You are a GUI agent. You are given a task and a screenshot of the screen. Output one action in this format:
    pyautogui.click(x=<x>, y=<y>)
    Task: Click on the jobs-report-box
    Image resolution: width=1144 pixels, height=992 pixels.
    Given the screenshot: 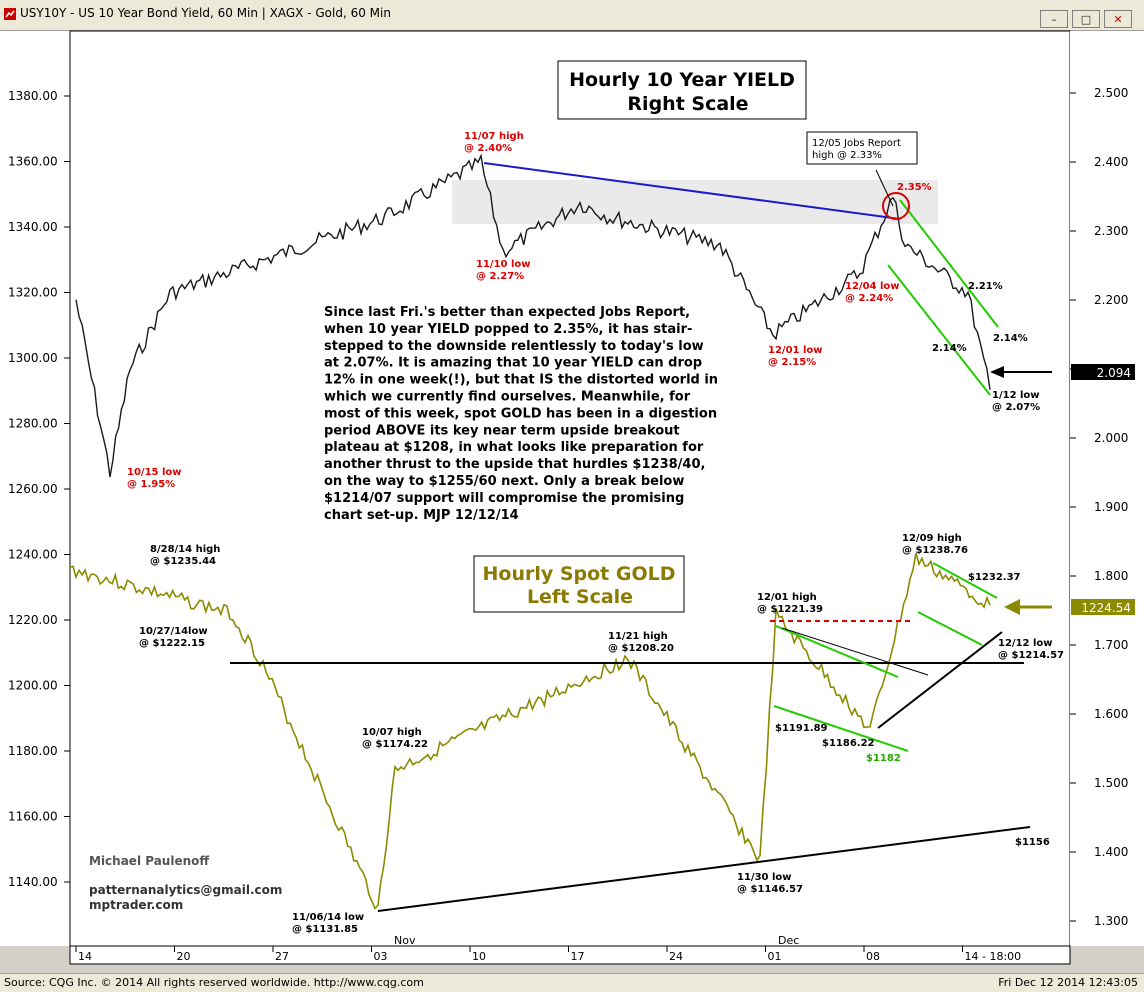 What is the action you would take?
    pyautogui.click(x=862, y=148)
    